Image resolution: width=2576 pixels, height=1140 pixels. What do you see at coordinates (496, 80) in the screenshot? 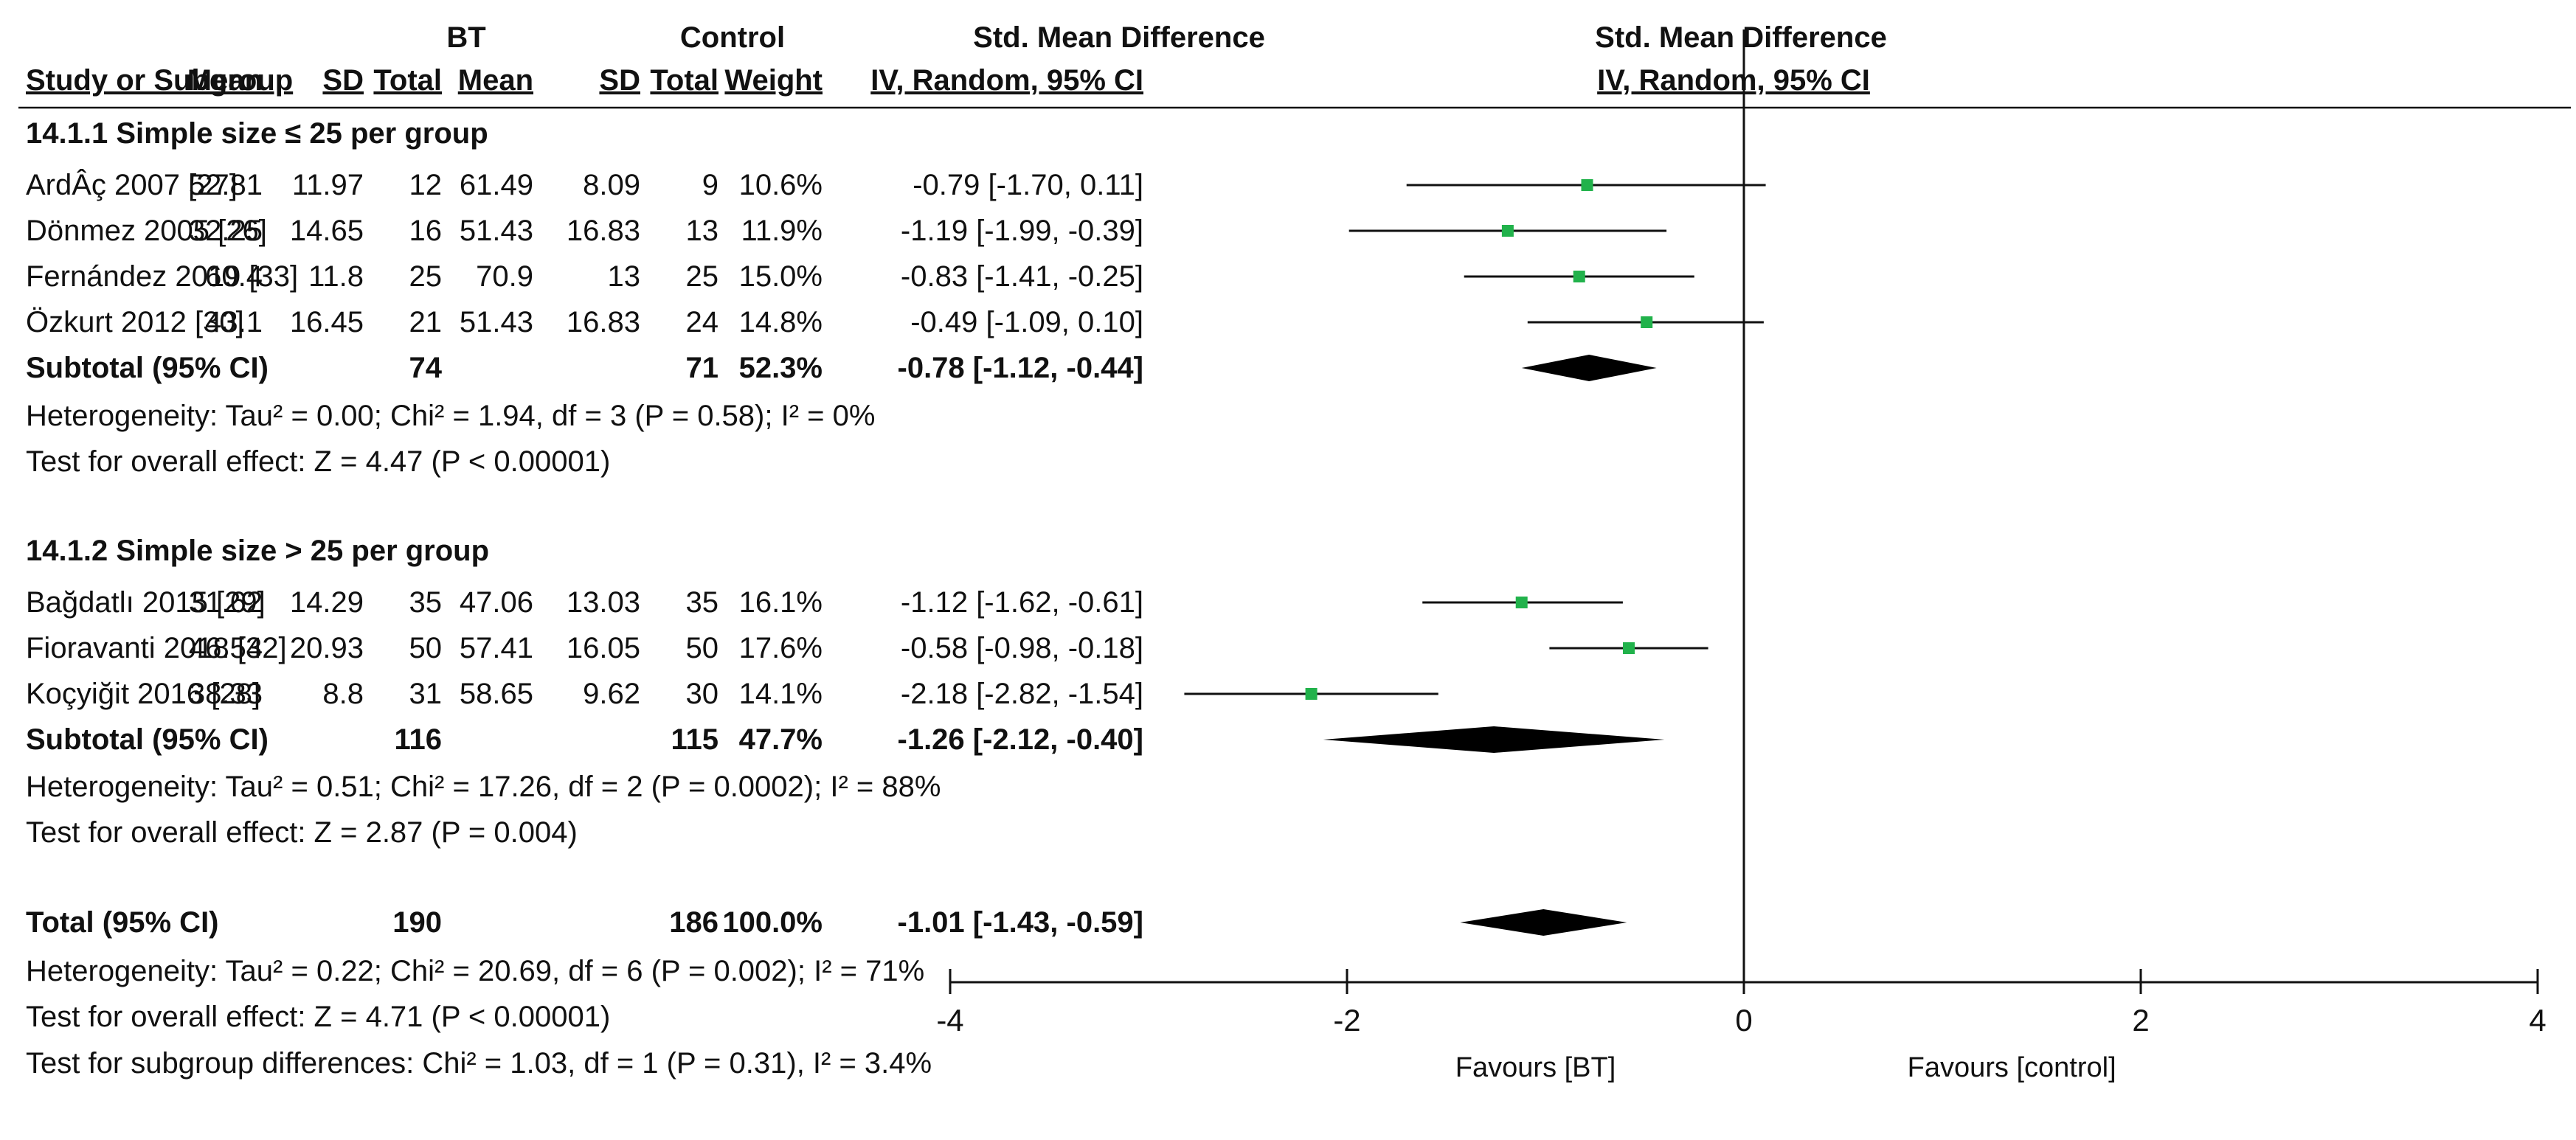
I see `col-header-mean-control: Mean` at bounding box center [496, 80].